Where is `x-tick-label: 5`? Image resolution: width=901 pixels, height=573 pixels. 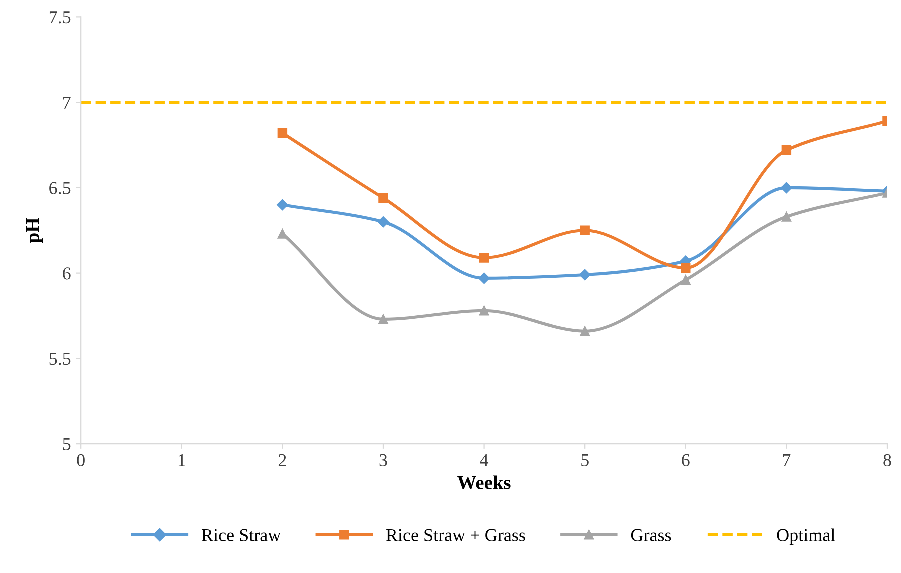 x-tick-label: 5 is located at coordinates (585, 460).